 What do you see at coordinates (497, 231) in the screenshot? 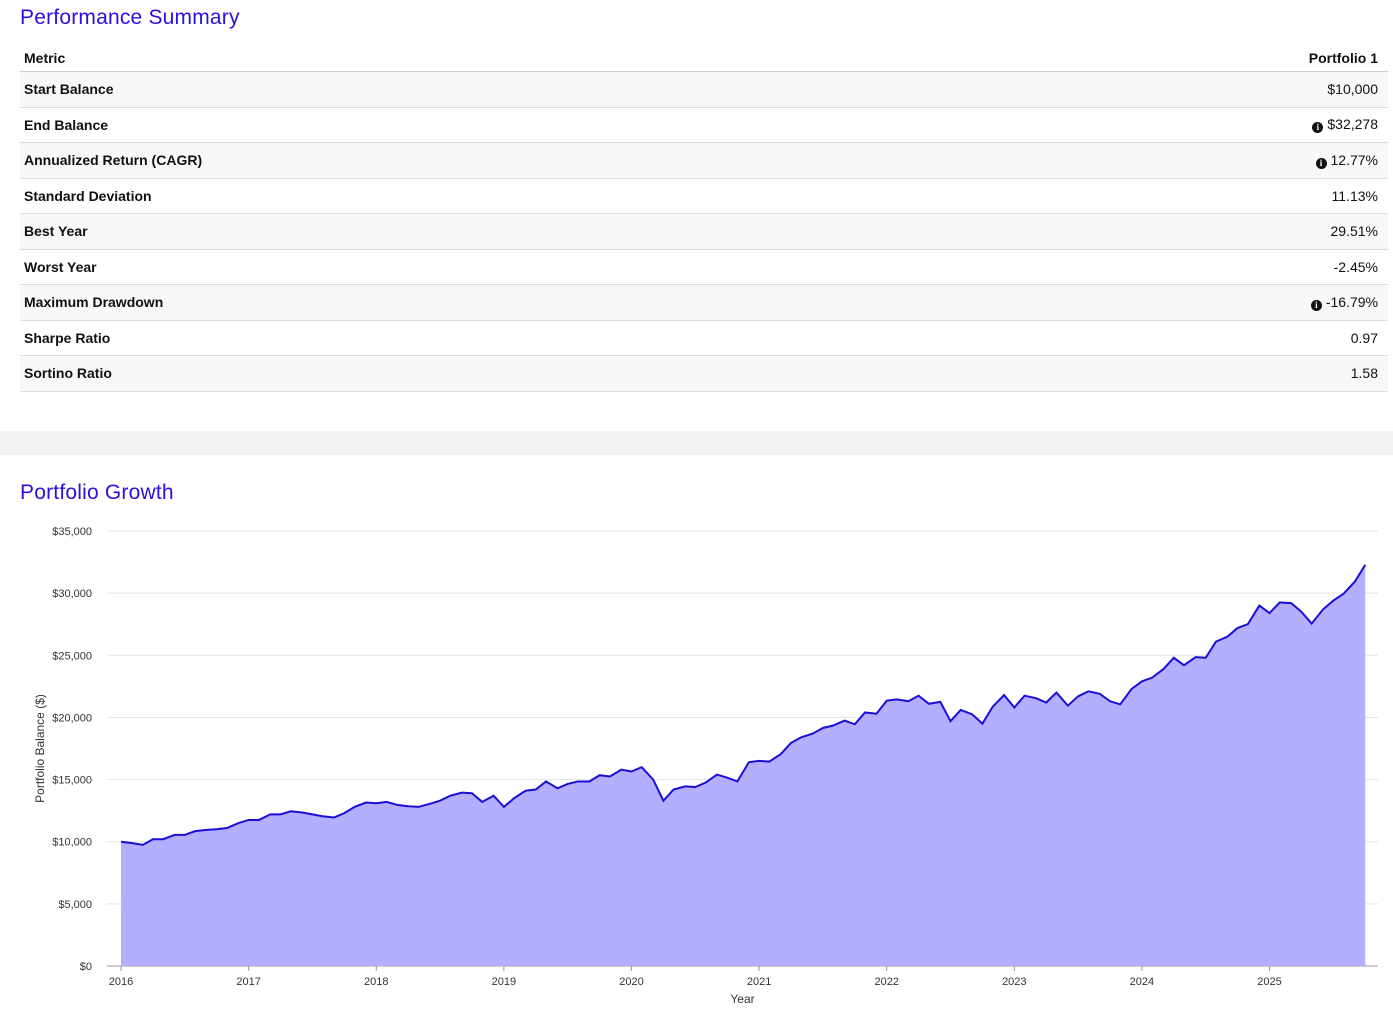
I see `metric-cell: Best Year` at bounding box center [497, 231].